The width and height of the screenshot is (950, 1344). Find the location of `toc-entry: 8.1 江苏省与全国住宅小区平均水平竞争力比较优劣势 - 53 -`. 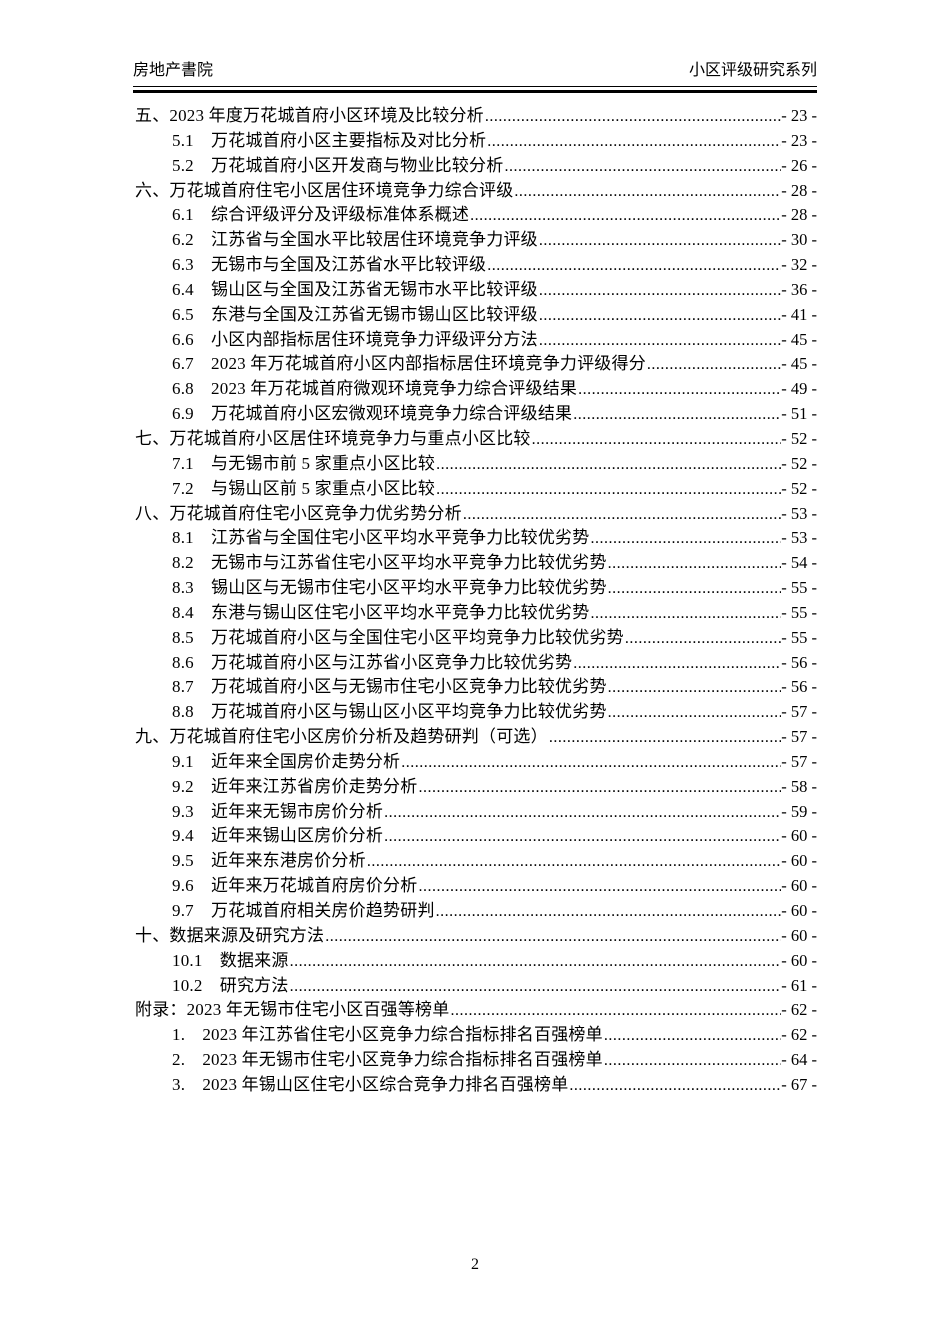

toc-entry: 8.1 江苏省与全国住宅小区平均水平竞争力比较优劣势 - 53 - is located at coordinates (475, 535).